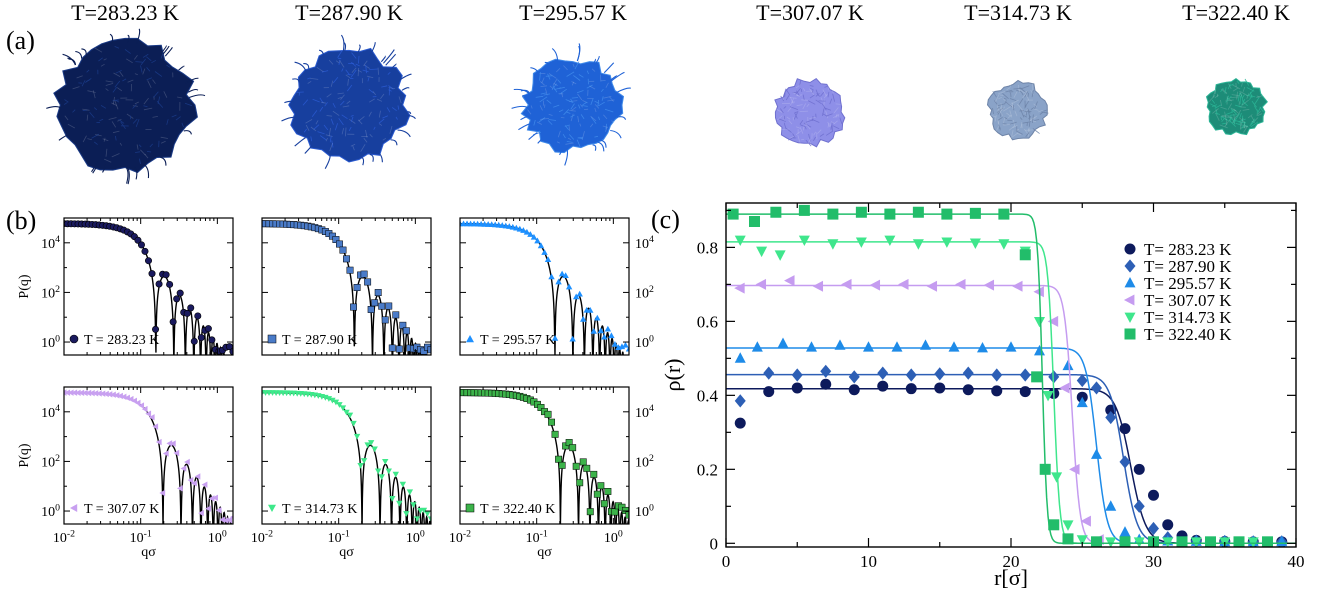 Image resolution: width=1331 pixels, height=600 pixels. What do you see at coordinates (20, 40) in the screenshot?
I see `panel-a-label: (a)` at bounding box center [20, 40].